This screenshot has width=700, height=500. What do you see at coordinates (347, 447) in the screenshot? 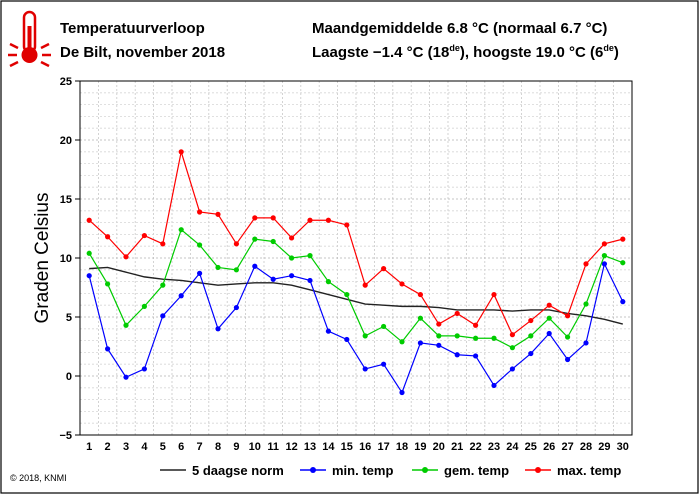
I see `x-tick-label: 15` at bounding box center [347, 447].